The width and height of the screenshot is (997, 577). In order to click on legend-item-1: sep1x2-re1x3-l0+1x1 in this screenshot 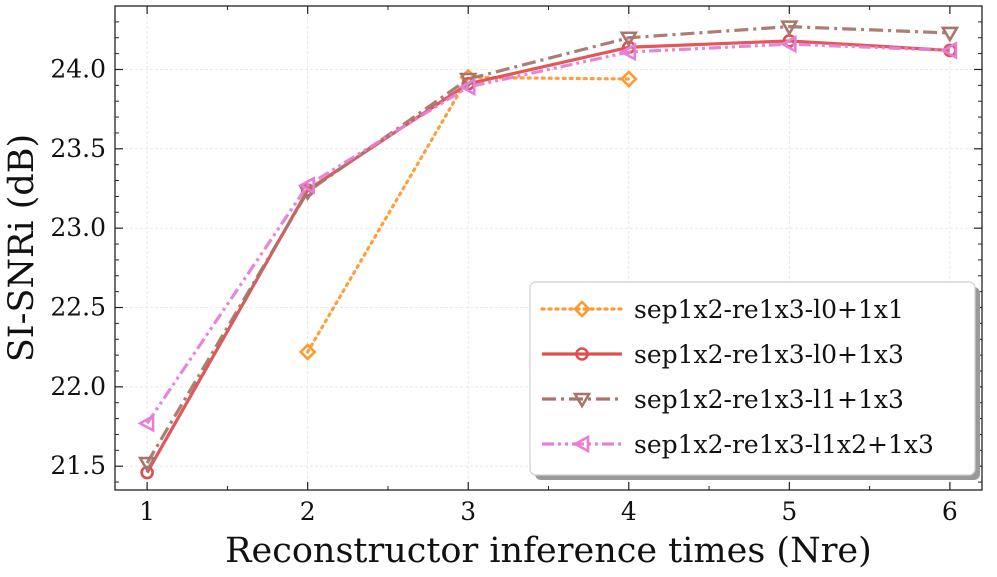, I will do `click(722, 309)`.